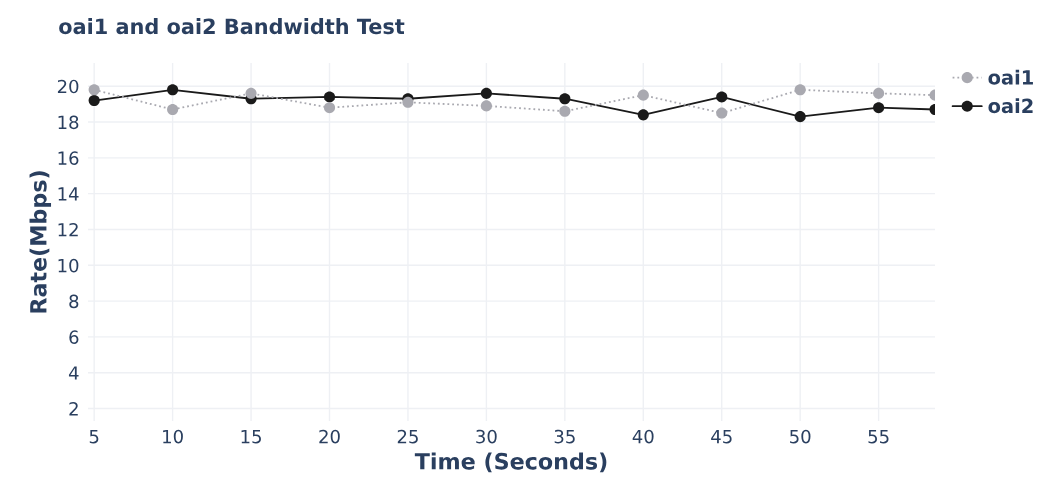 Image resolution: width=1059 pixels, height=484 pixels. I want to click on x-tick-label: 40, so click(643, 436).